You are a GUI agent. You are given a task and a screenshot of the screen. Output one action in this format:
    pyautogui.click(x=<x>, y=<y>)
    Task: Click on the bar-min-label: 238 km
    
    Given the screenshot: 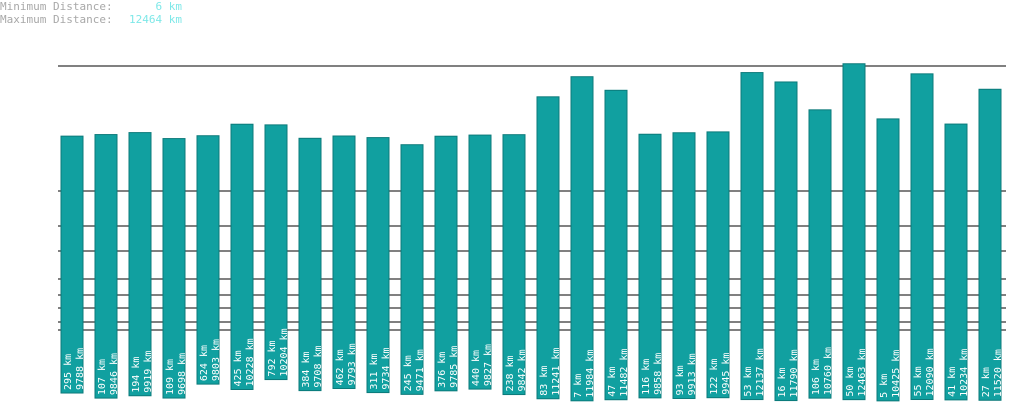 What is the action you would take?
    pyautogui.click(x=510, y=373)
    